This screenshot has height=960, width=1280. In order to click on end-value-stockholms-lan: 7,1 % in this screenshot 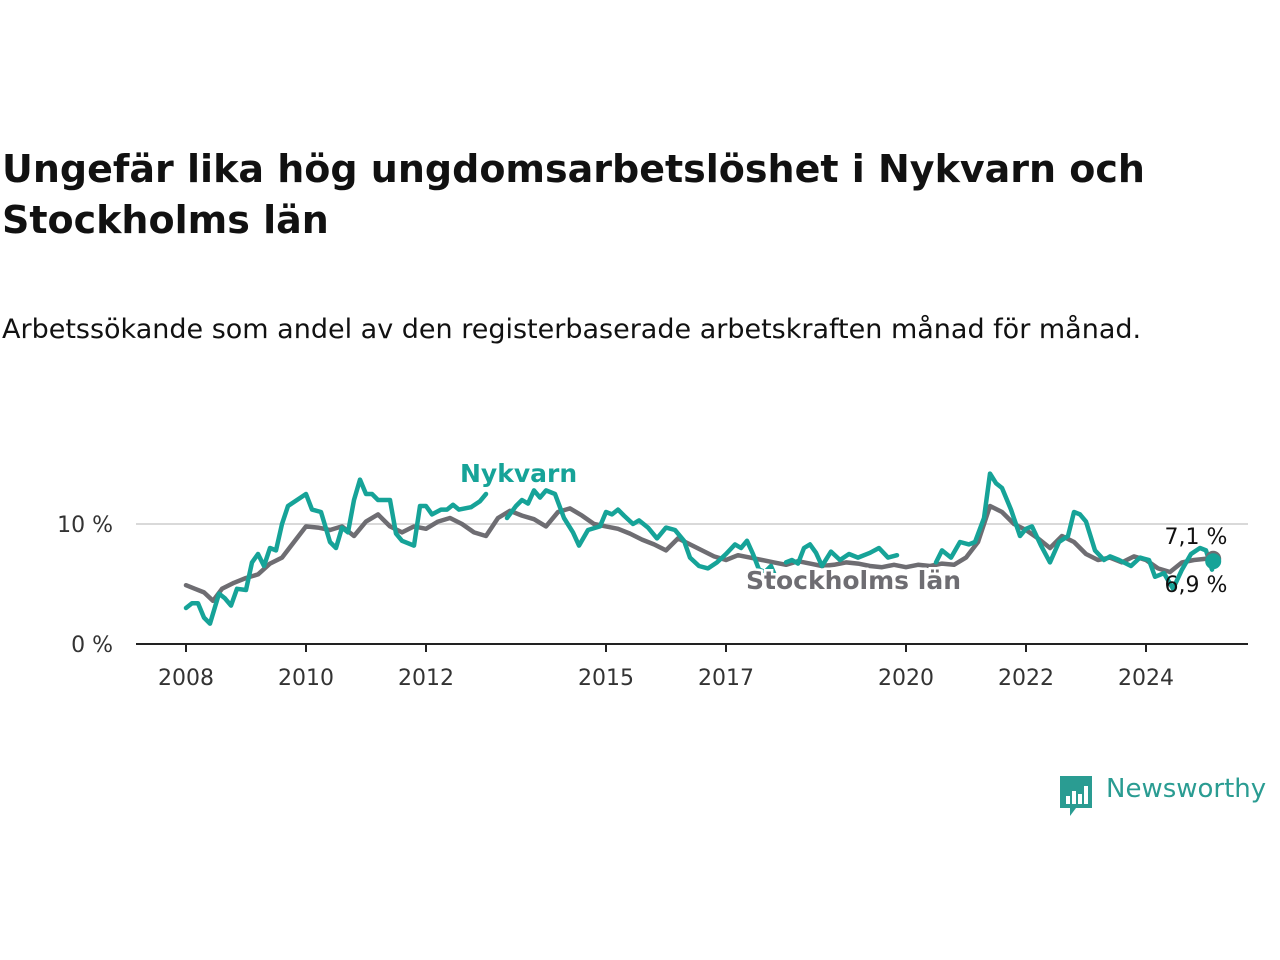, I will do `click(1196, 537)`.